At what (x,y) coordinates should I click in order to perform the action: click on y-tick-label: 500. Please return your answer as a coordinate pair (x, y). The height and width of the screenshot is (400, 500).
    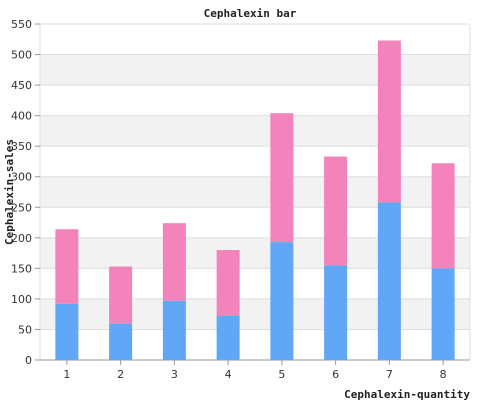
    Looking at the image, I should click on (21, 55).